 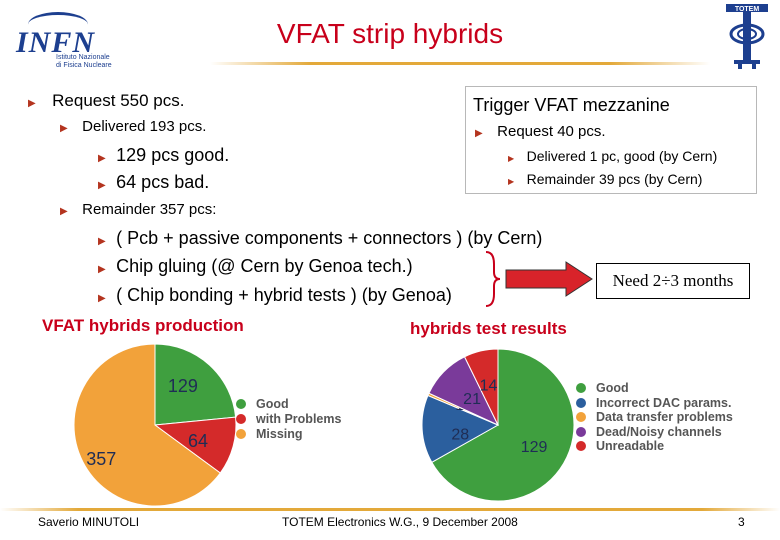 What do you see at coordinates (279, 433) in the screenshot?
I see `legend-label: Missing` at bounding box center [279, 433].